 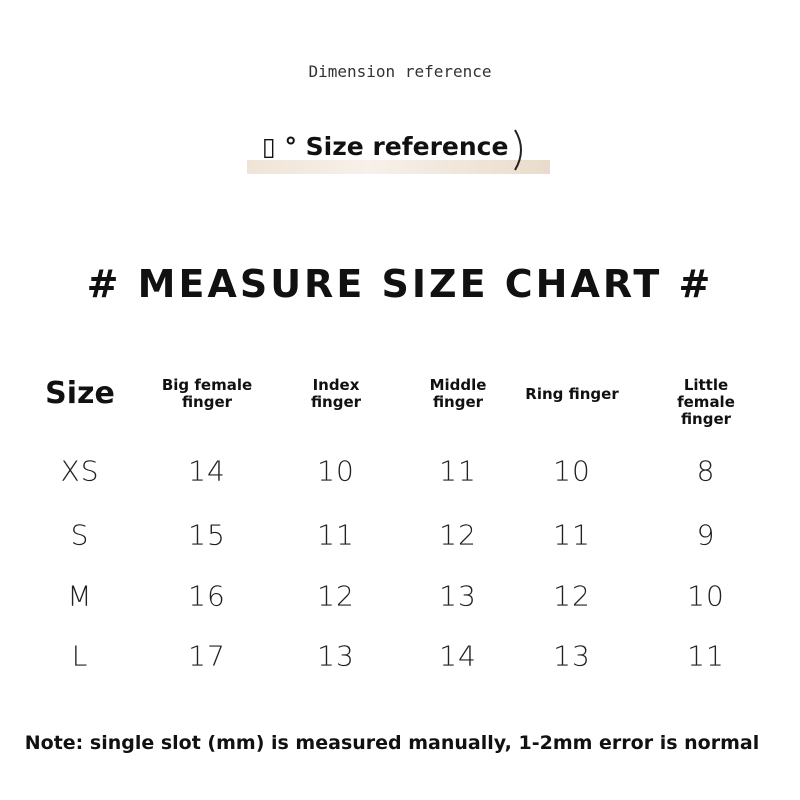 What do you see at coordinates (80, 535) in the screenshot?
I see `table-cell: S` at bounding box center [80, 535].